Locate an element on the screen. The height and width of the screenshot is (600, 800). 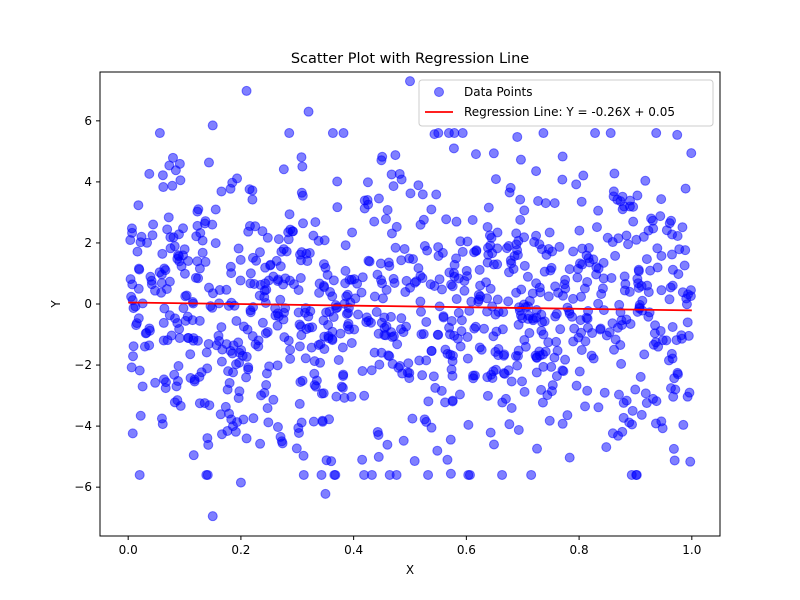
x-axis-label: X is located at coordinates (410, 570).